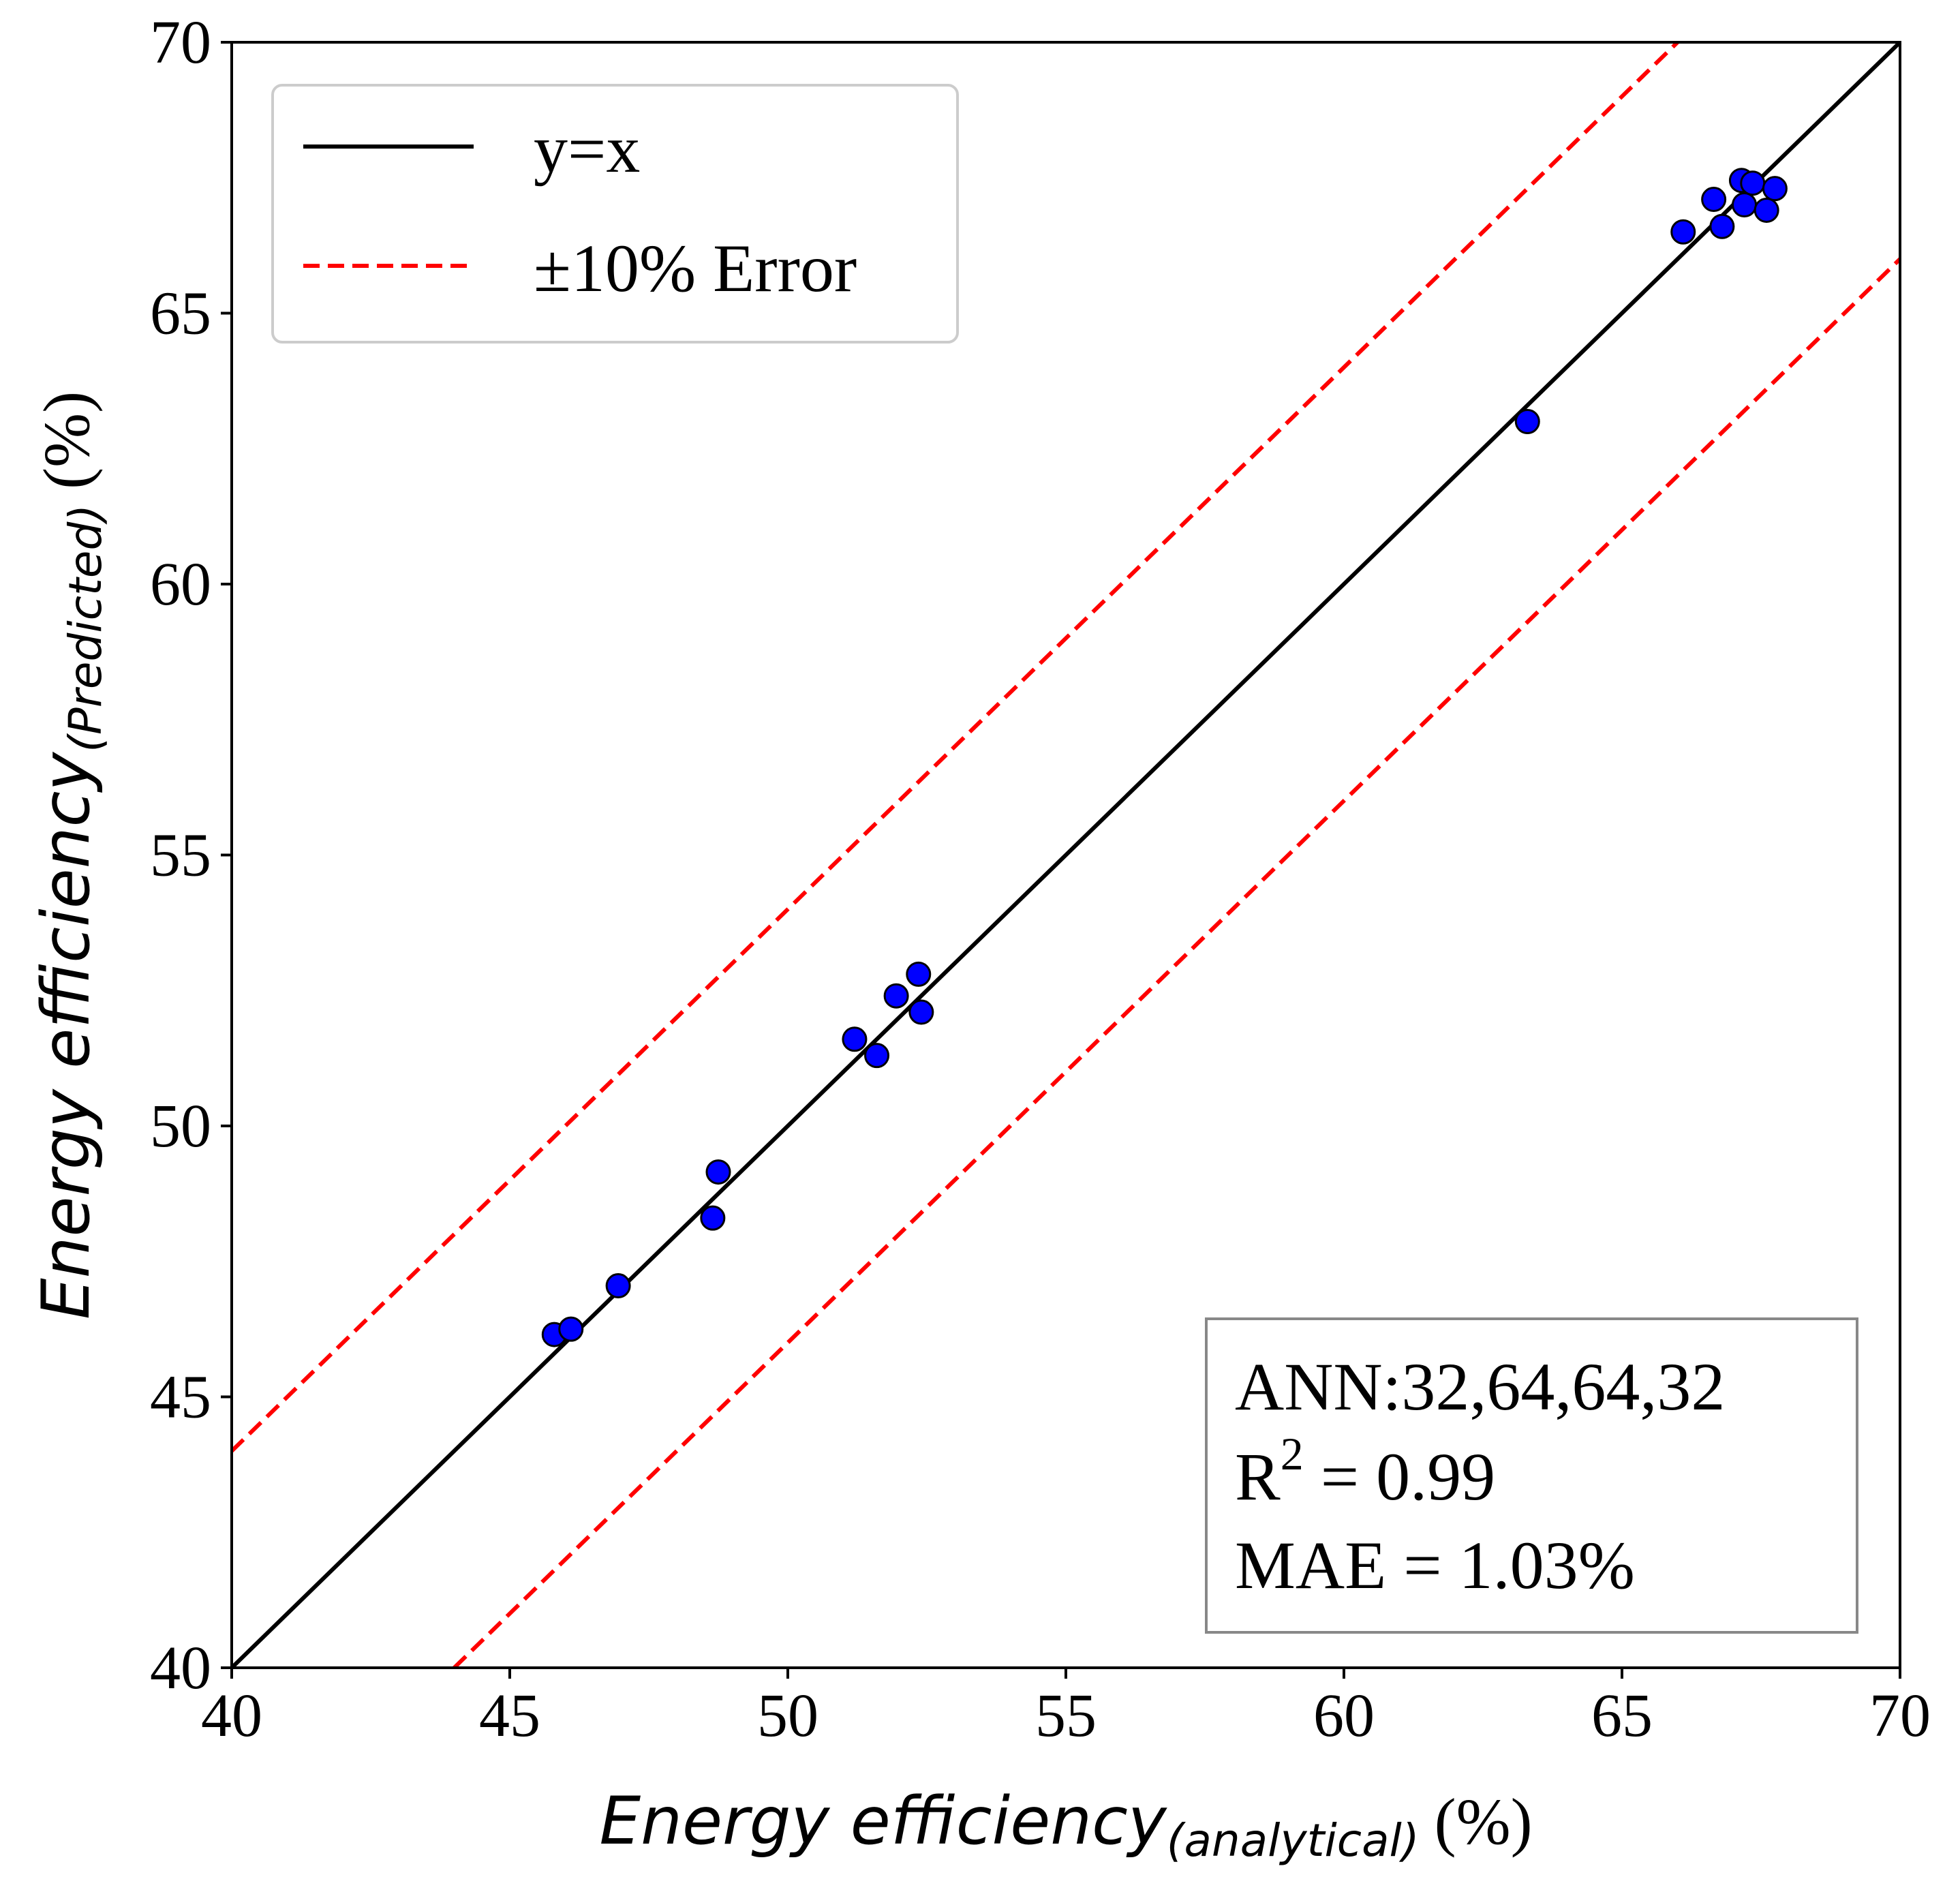 The height and width of the screenshot is (1892, 1960). What do you see at coordinates (1484, 1821) in the screenshot?
I see `x-axis-title-unit: (%)` at bounding box center [1484, 1821].